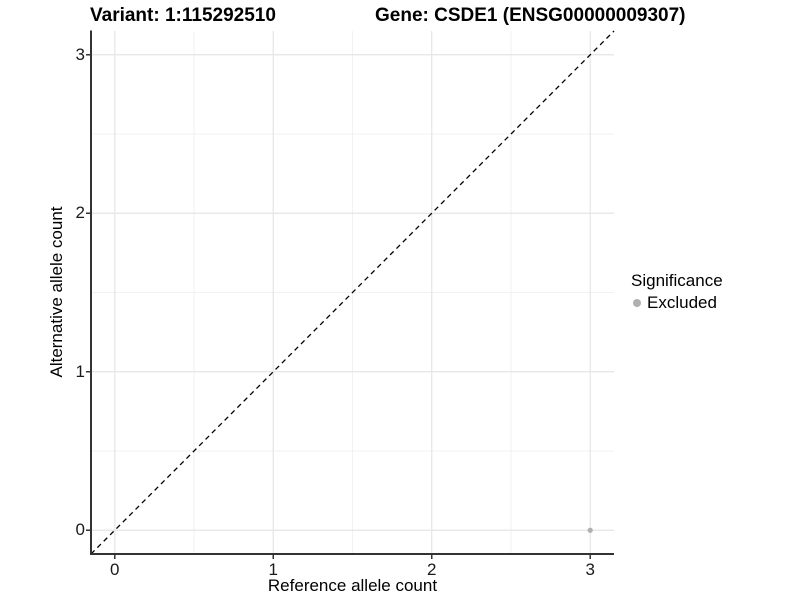 The image size is (800, 600). What do you see at coordinates (273, 569) in the screenshot?
I see `x-tick-label: 1` at bounding box center [273, 569].